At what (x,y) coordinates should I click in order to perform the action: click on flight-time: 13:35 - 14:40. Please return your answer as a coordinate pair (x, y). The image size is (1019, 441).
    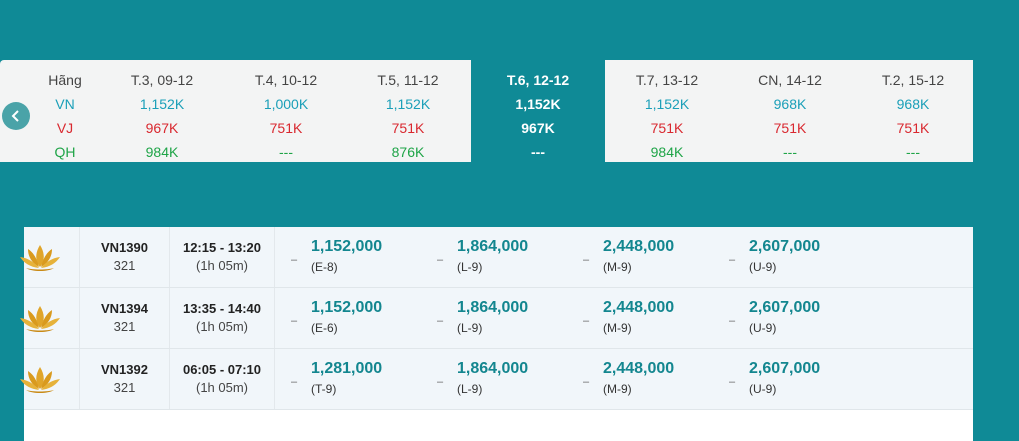
    Looking at the image, I should click on (222, 308).